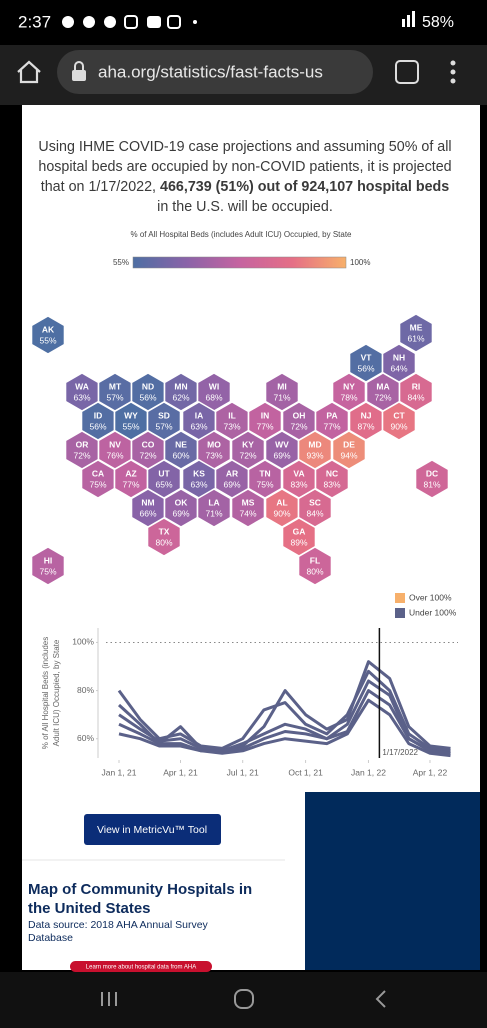 This screenshot has height=1028, width=487. Describe the element at coordinates (118, 772) in the screenshot. I see `x-tick-label: Jan 1, 21` at that location.